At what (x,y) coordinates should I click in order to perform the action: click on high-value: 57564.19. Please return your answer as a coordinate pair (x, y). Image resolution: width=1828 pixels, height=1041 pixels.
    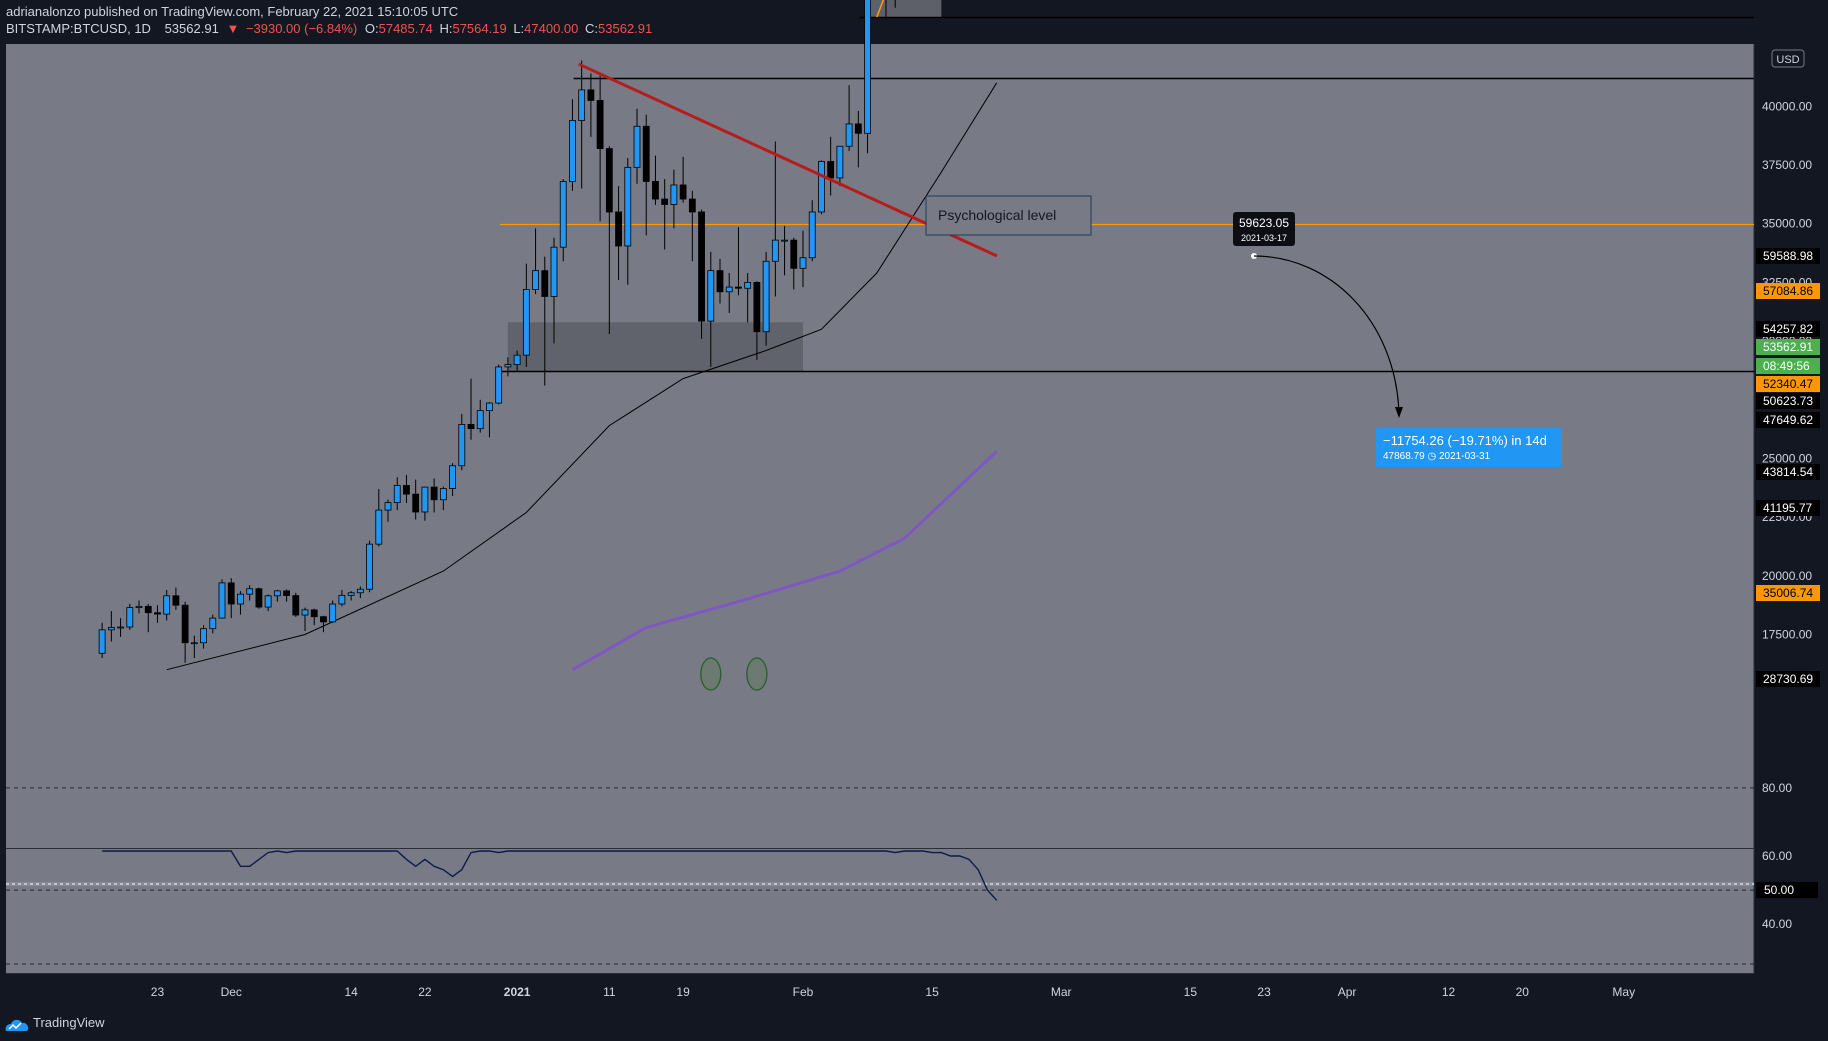
    Looking at the image, I should click on (479, 28).